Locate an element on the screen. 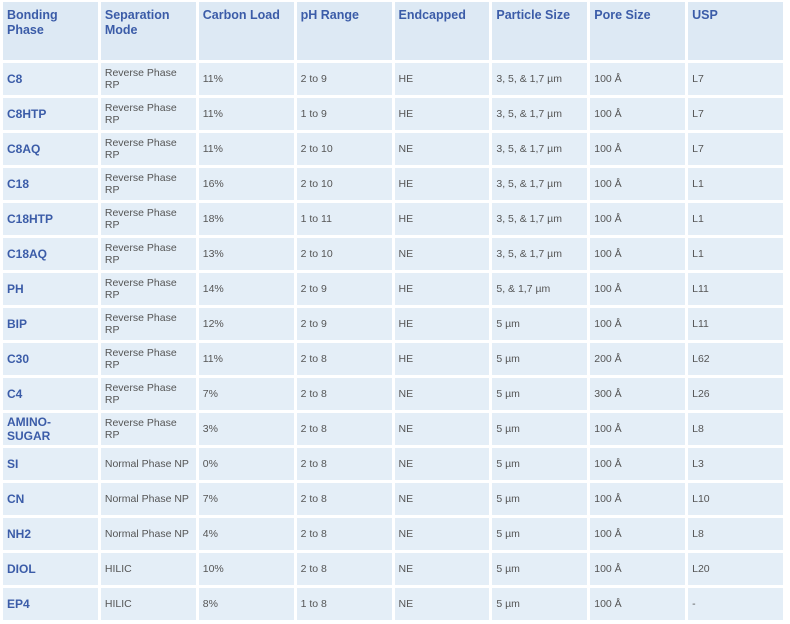 Image resolution: width=790 pixels, height=624 pixels. table-cell: 0% is located at coordinates (246, 464).